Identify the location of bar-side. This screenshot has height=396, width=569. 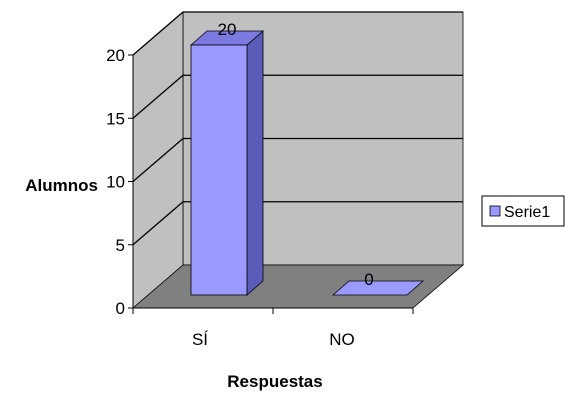
(255, 163).